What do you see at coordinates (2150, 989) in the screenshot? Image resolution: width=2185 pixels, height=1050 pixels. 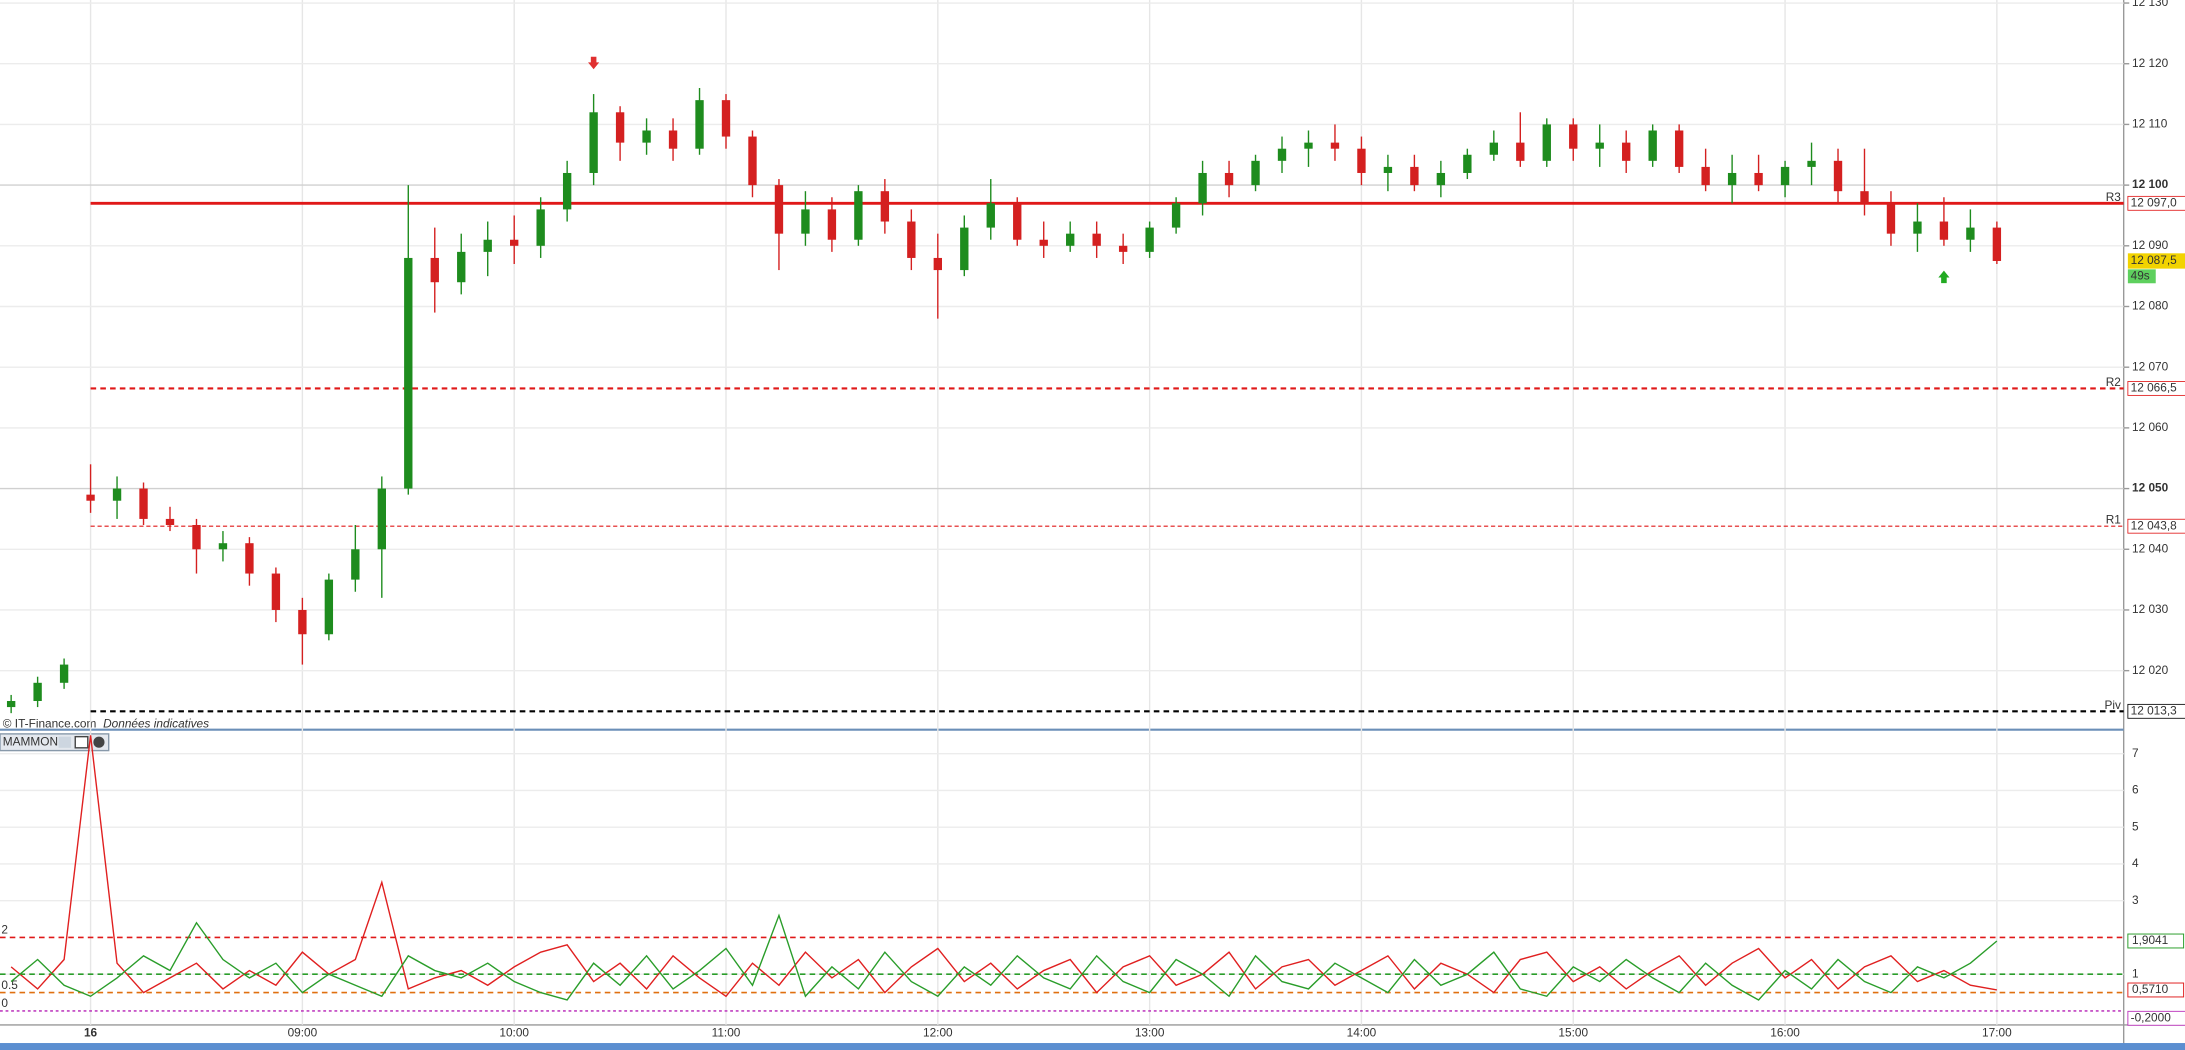 I see `last-value-label: 0,5710` at bounding box center [2150, 989].